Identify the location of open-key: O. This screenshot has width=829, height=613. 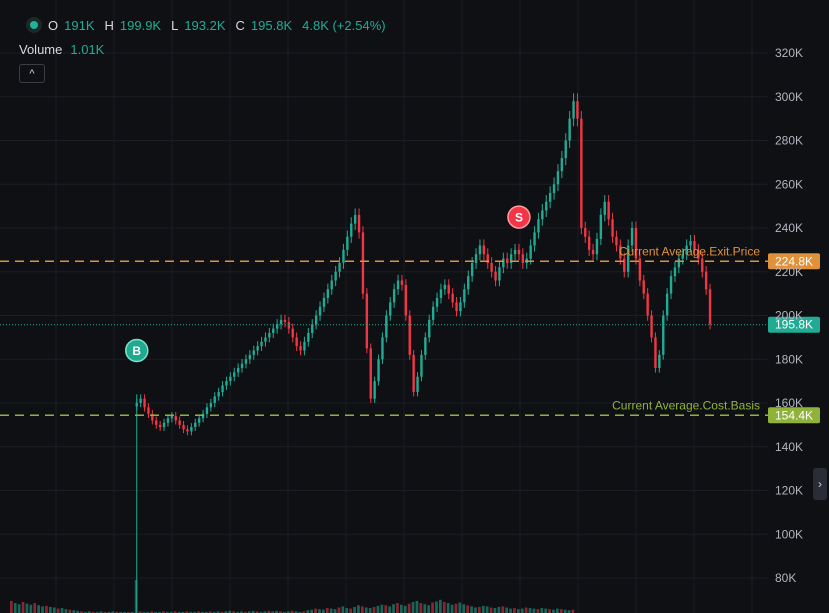
(53, 25).